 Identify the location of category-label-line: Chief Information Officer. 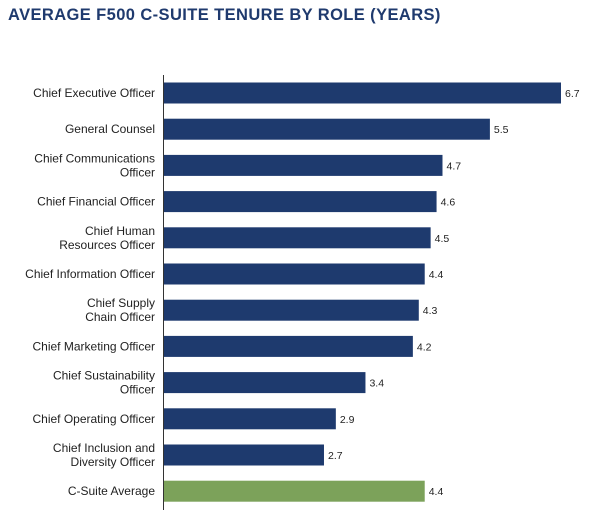
(90, 274).